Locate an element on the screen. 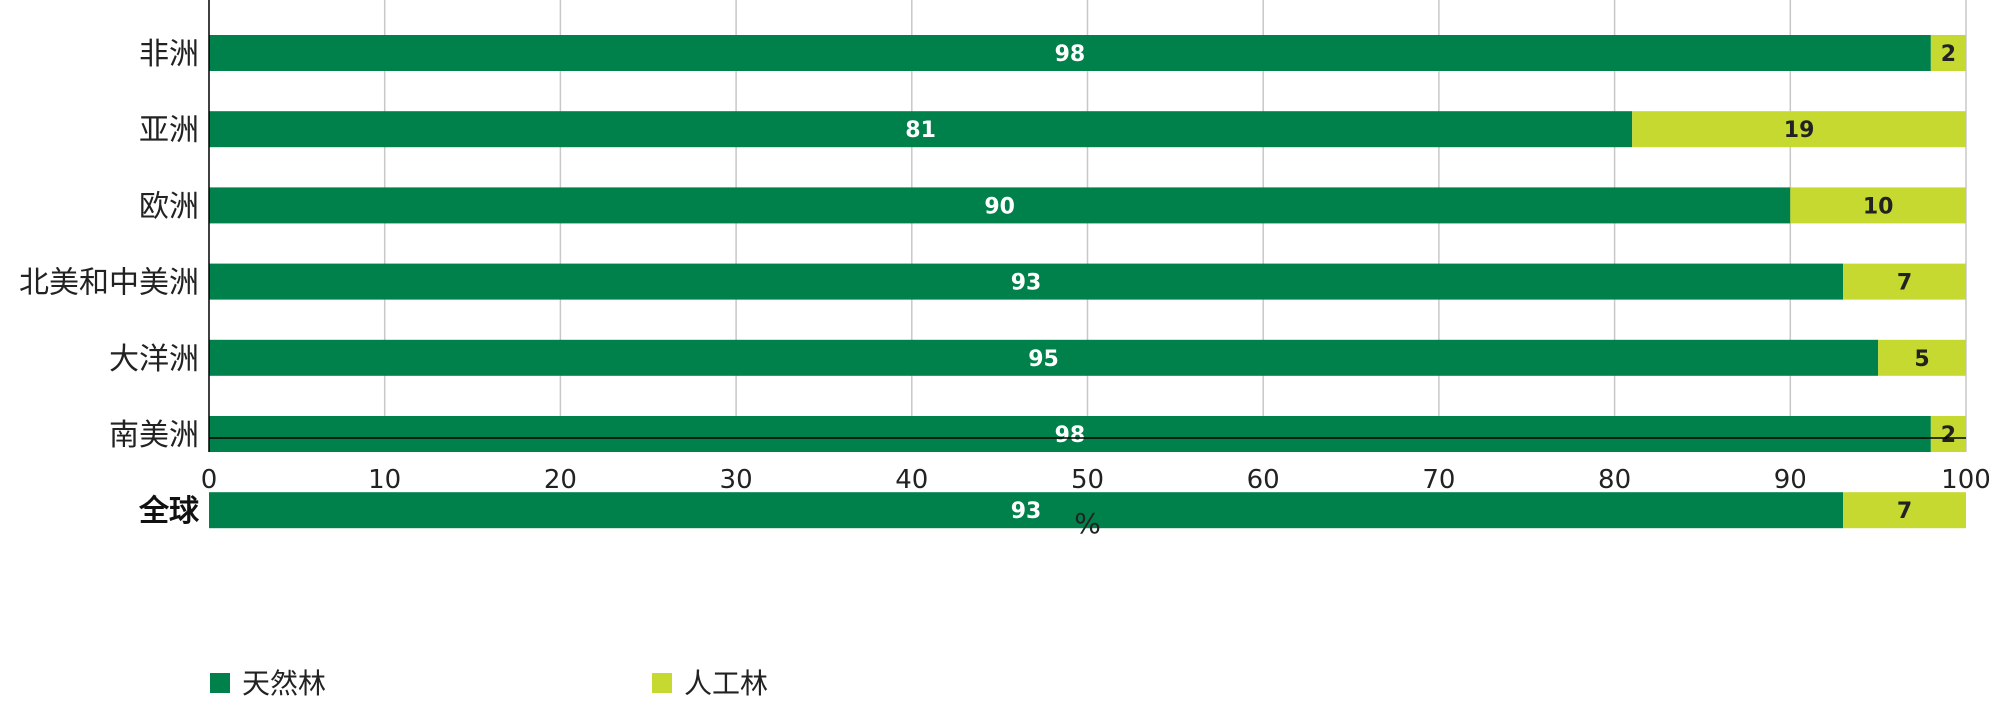  data-label-natural-5: 98 is located at coordinates (1070, 435).